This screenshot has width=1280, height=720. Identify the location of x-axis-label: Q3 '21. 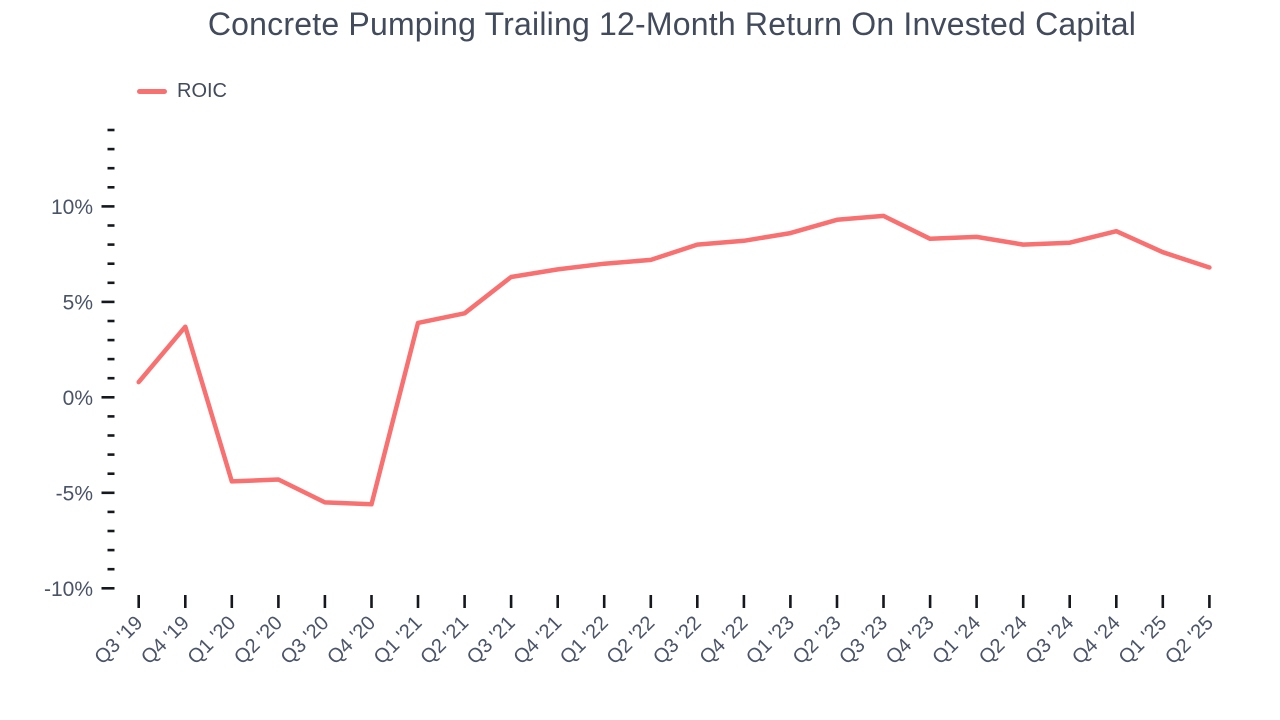
(491, 640).